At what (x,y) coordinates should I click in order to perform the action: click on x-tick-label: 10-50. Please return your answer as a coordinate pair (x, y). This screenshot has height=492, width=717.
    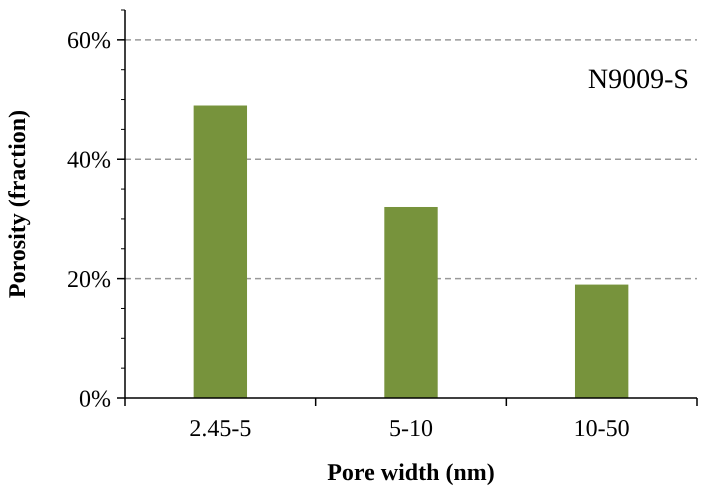
    Looking at the image, I should click on (602, 429).